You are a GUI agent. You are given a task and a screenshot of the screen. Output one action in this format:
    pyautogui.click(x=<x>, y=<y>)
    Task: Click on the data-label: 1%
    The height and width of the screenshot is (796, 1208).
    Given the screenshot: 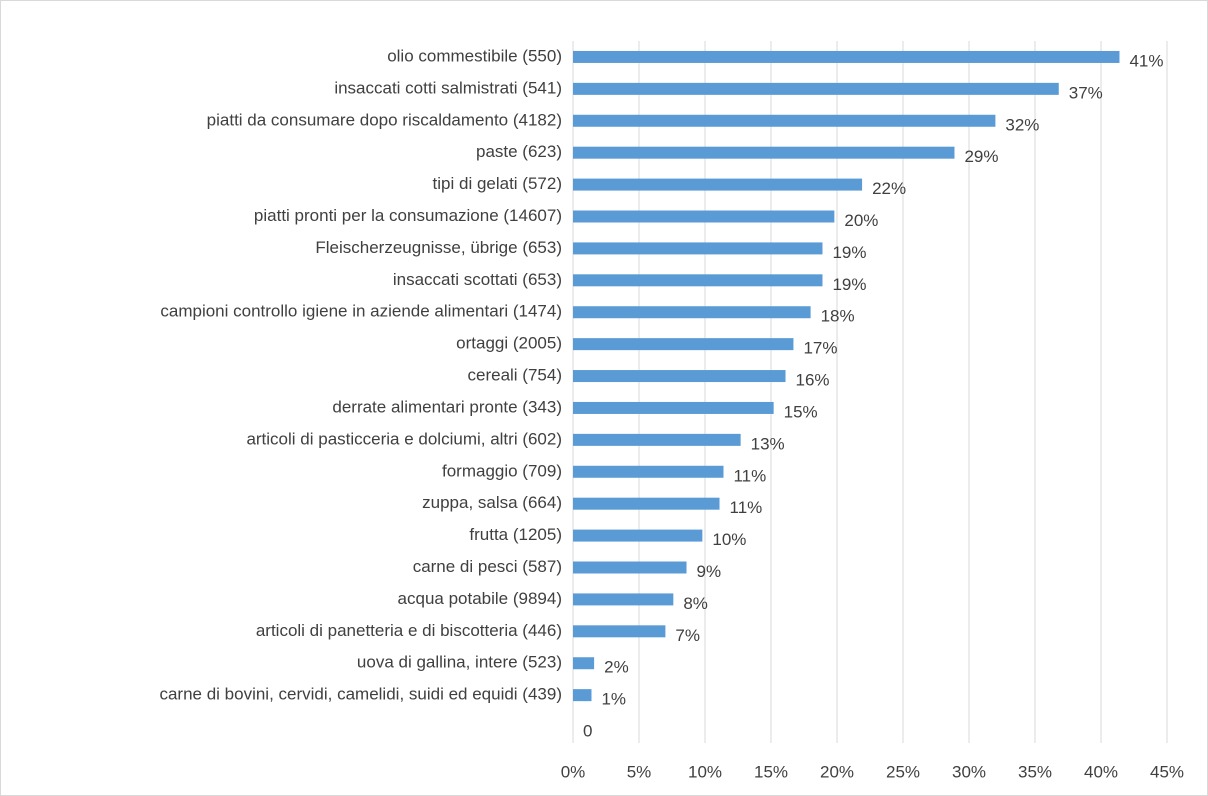 What is the action you would take?
    pyautogui.click(x=613, y=699)
    